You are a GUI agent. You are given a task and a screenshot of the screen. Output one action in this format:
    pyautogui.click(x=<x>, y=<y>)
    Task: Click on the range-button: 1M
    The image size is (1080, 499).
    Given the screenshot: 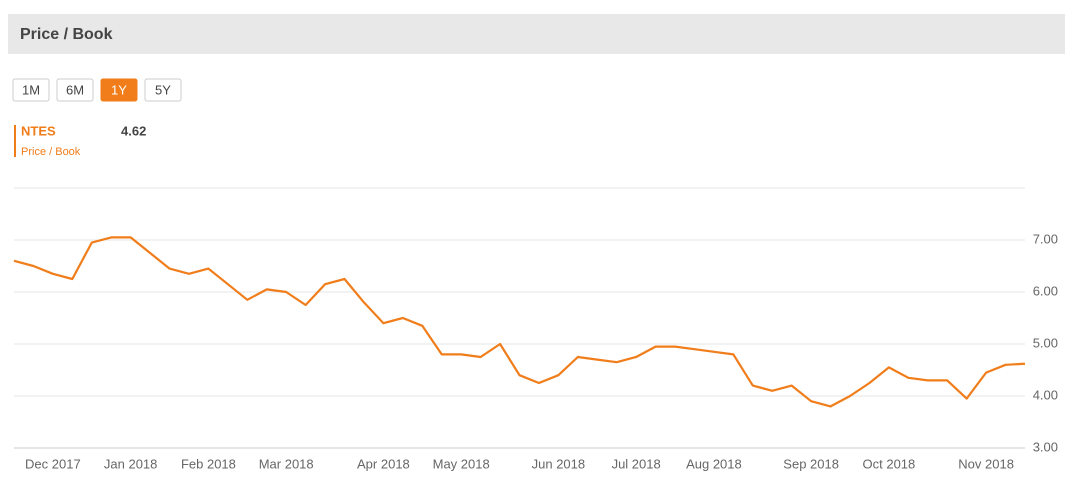 What is the action you would take?
    pyautogui.click(x=31, y=90)
    